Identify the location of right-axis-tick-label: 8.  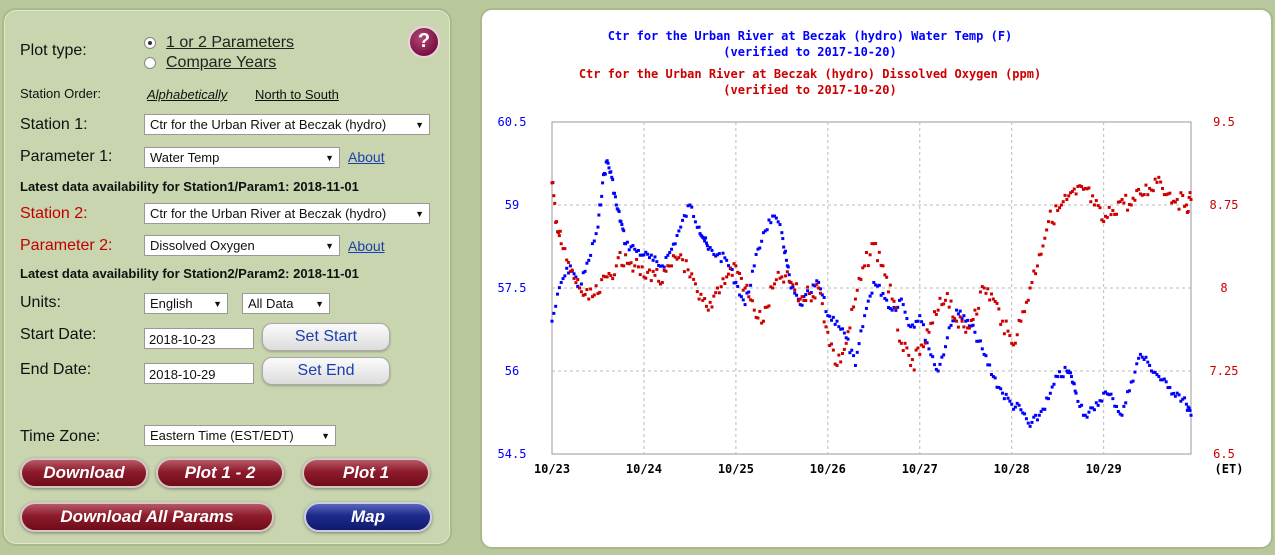
(1223, 288).